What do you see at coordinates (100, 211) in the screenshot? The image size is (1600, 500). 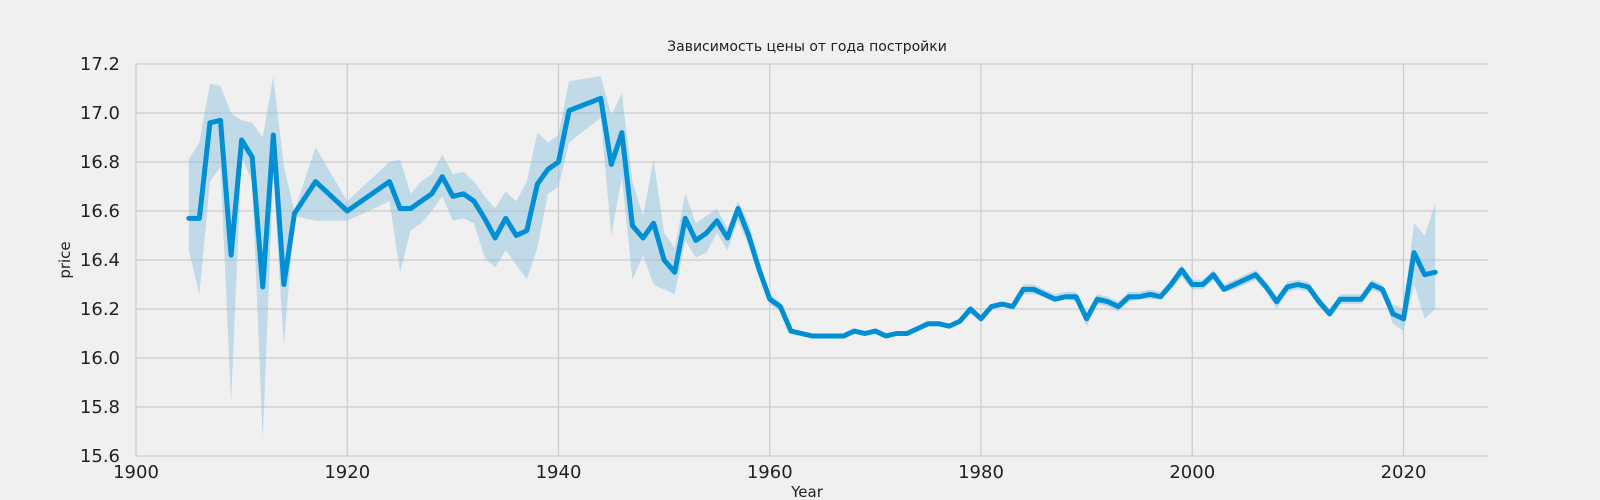 I see `y-tick-label: 16.6` at bounding box center [100, 211].